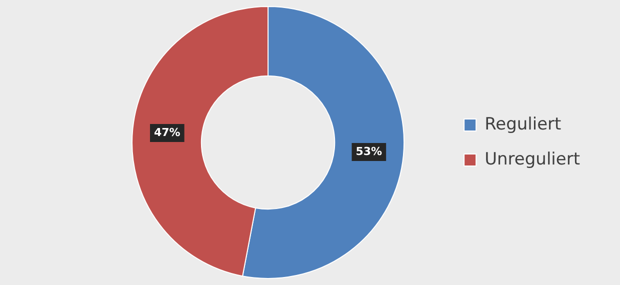 This screenshot has height=285, width=620. What do you see at coordinates (532, 159) in the screenshot?
I see `legend-label: Unreguliert` at bounding box center [532, 159].